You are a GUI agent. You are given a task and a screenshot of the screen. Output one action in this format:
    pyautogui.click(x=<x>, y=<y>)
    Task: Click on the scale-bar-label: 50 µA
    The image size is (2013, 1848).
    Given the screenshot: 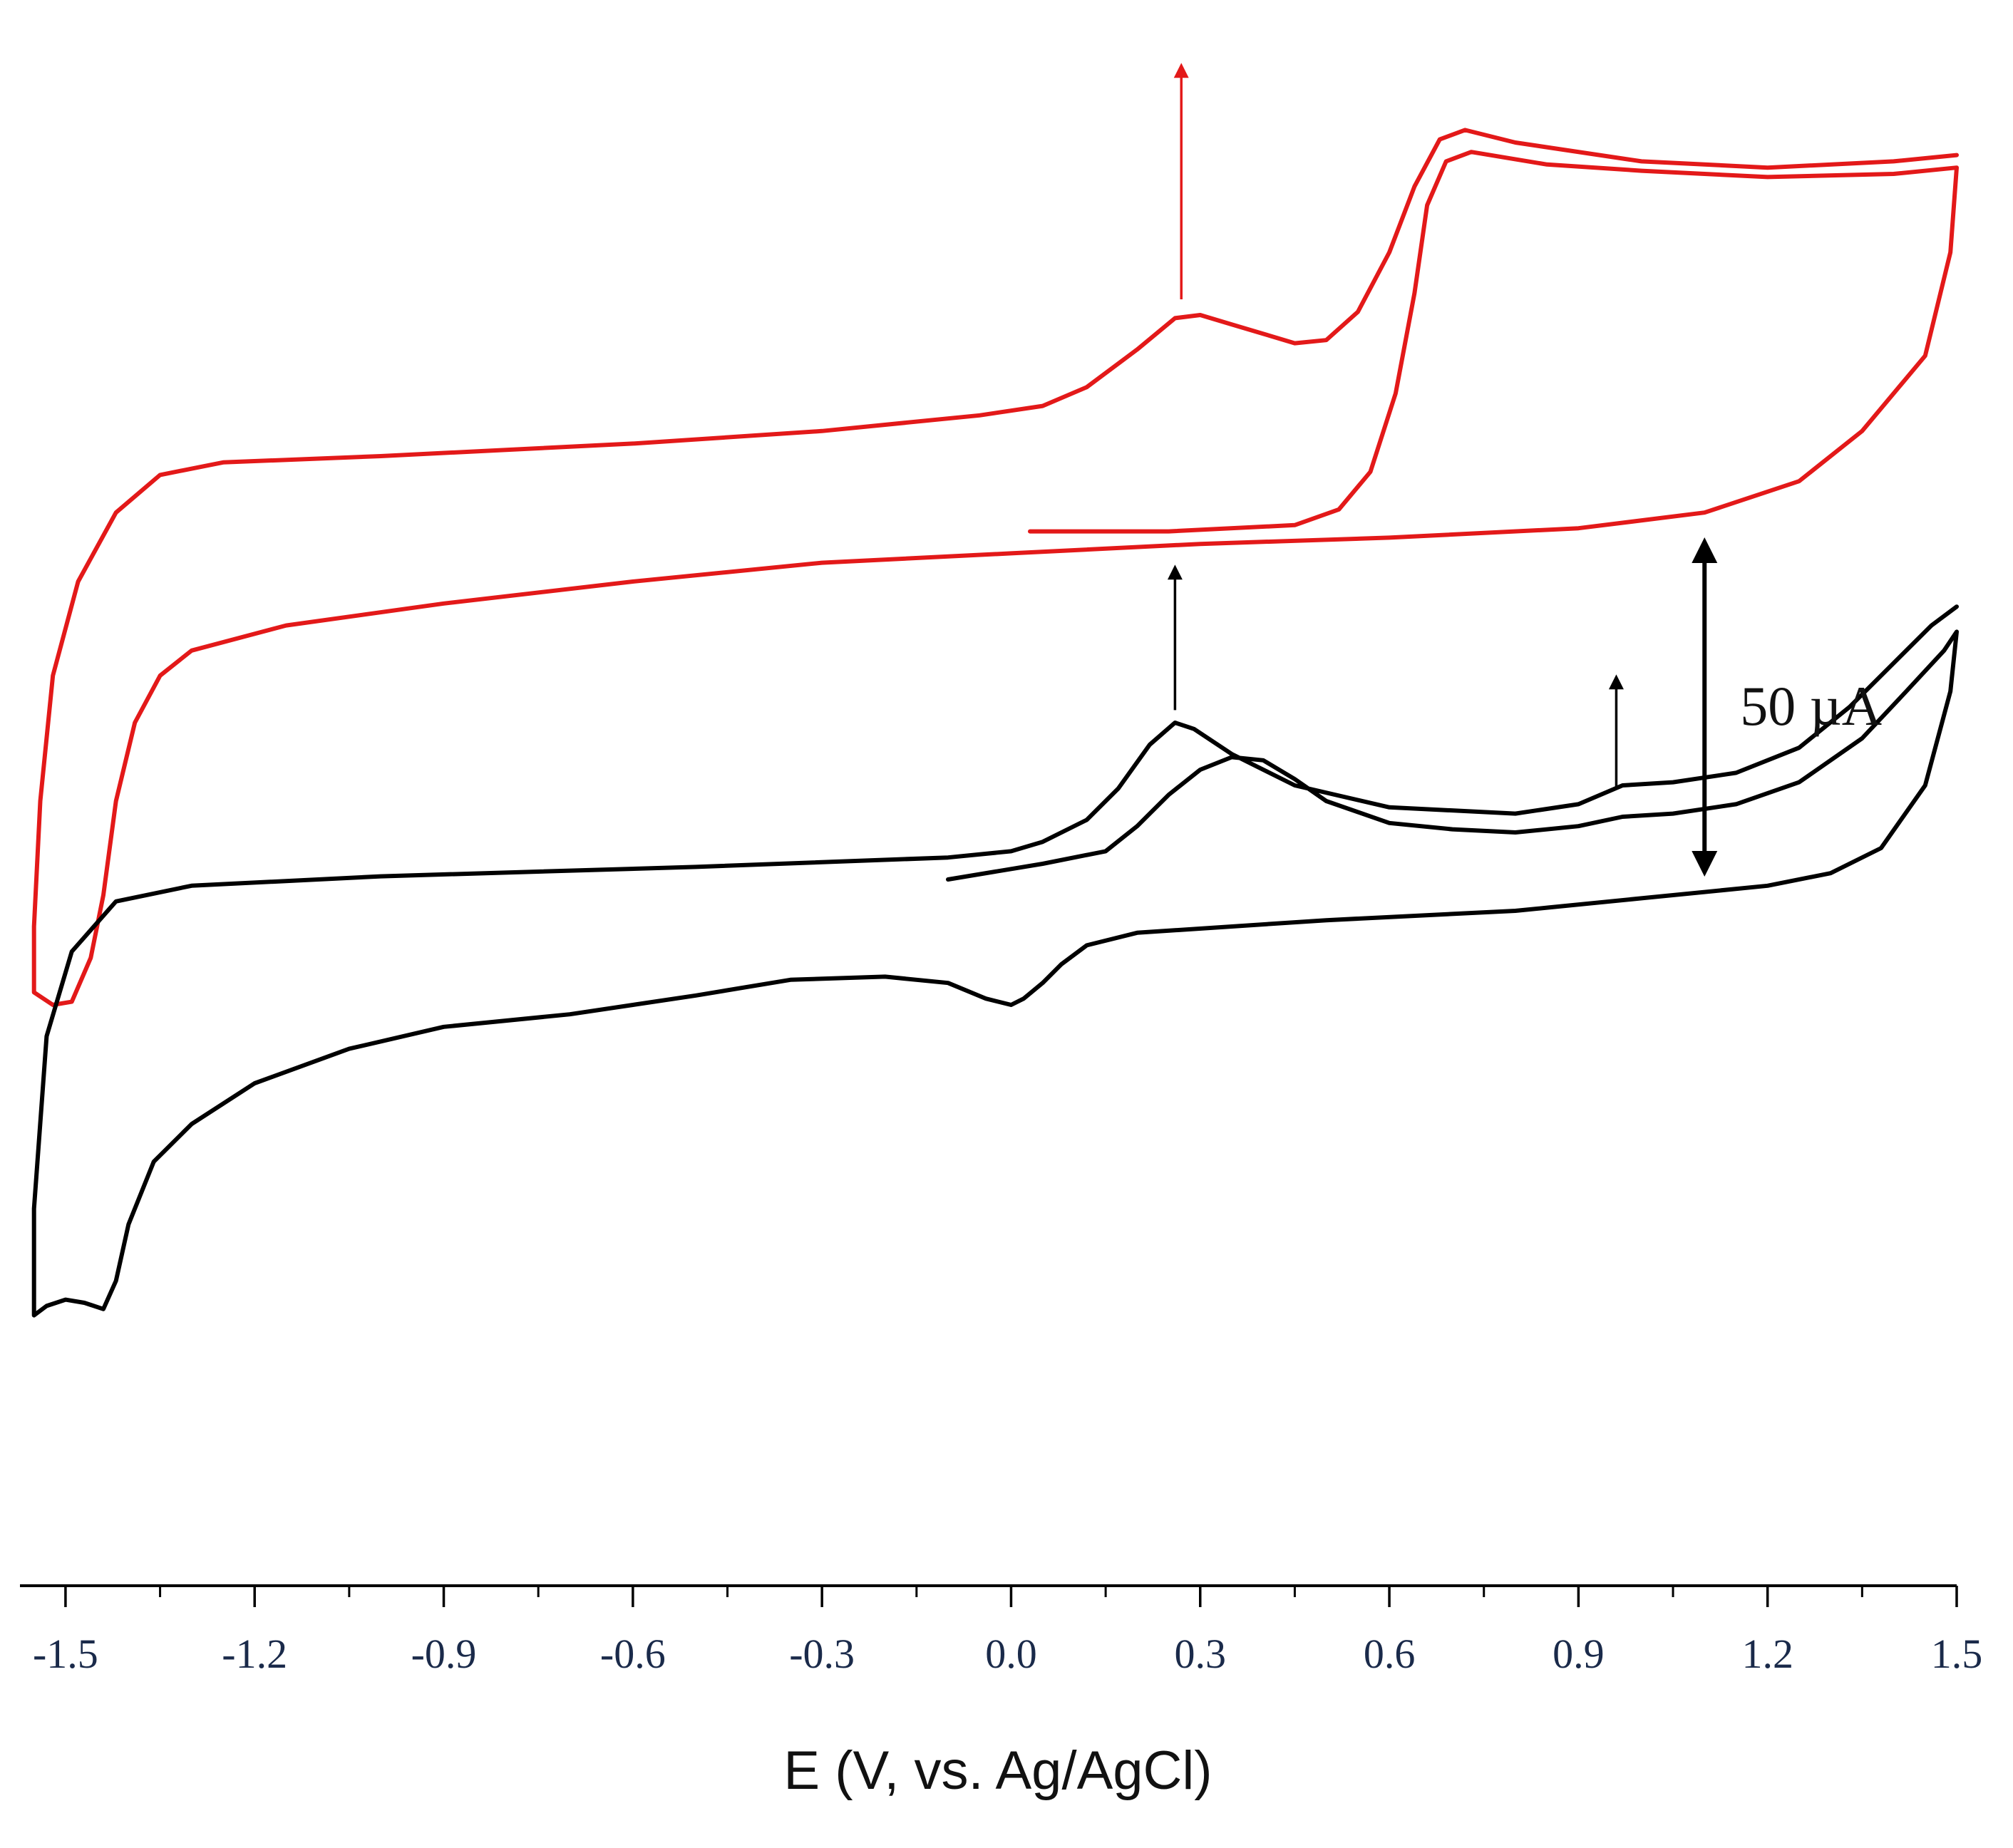 What is the action you would take?
    pyautogui.click(x=1811, y=706)
    